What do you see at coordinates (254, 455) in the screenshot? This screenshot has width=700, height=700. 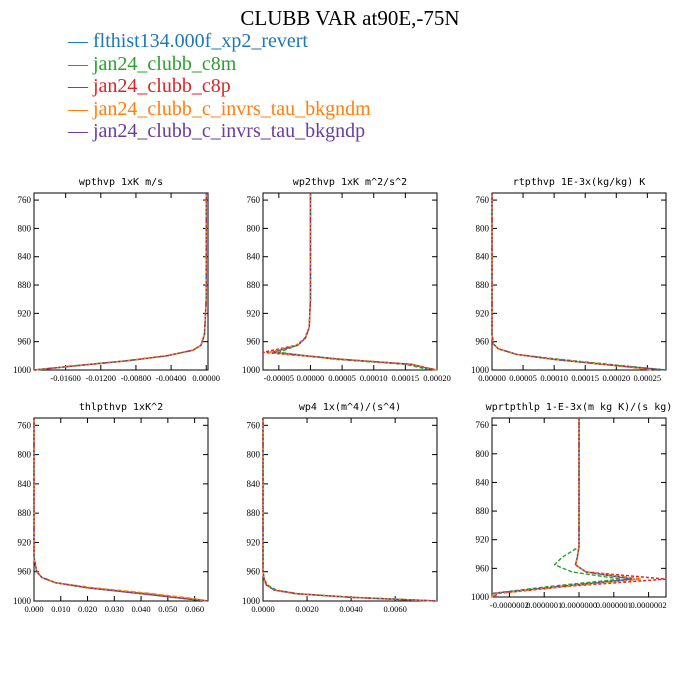 I see `ytick-label-4-1: 800` at bounding box center [254, 455].